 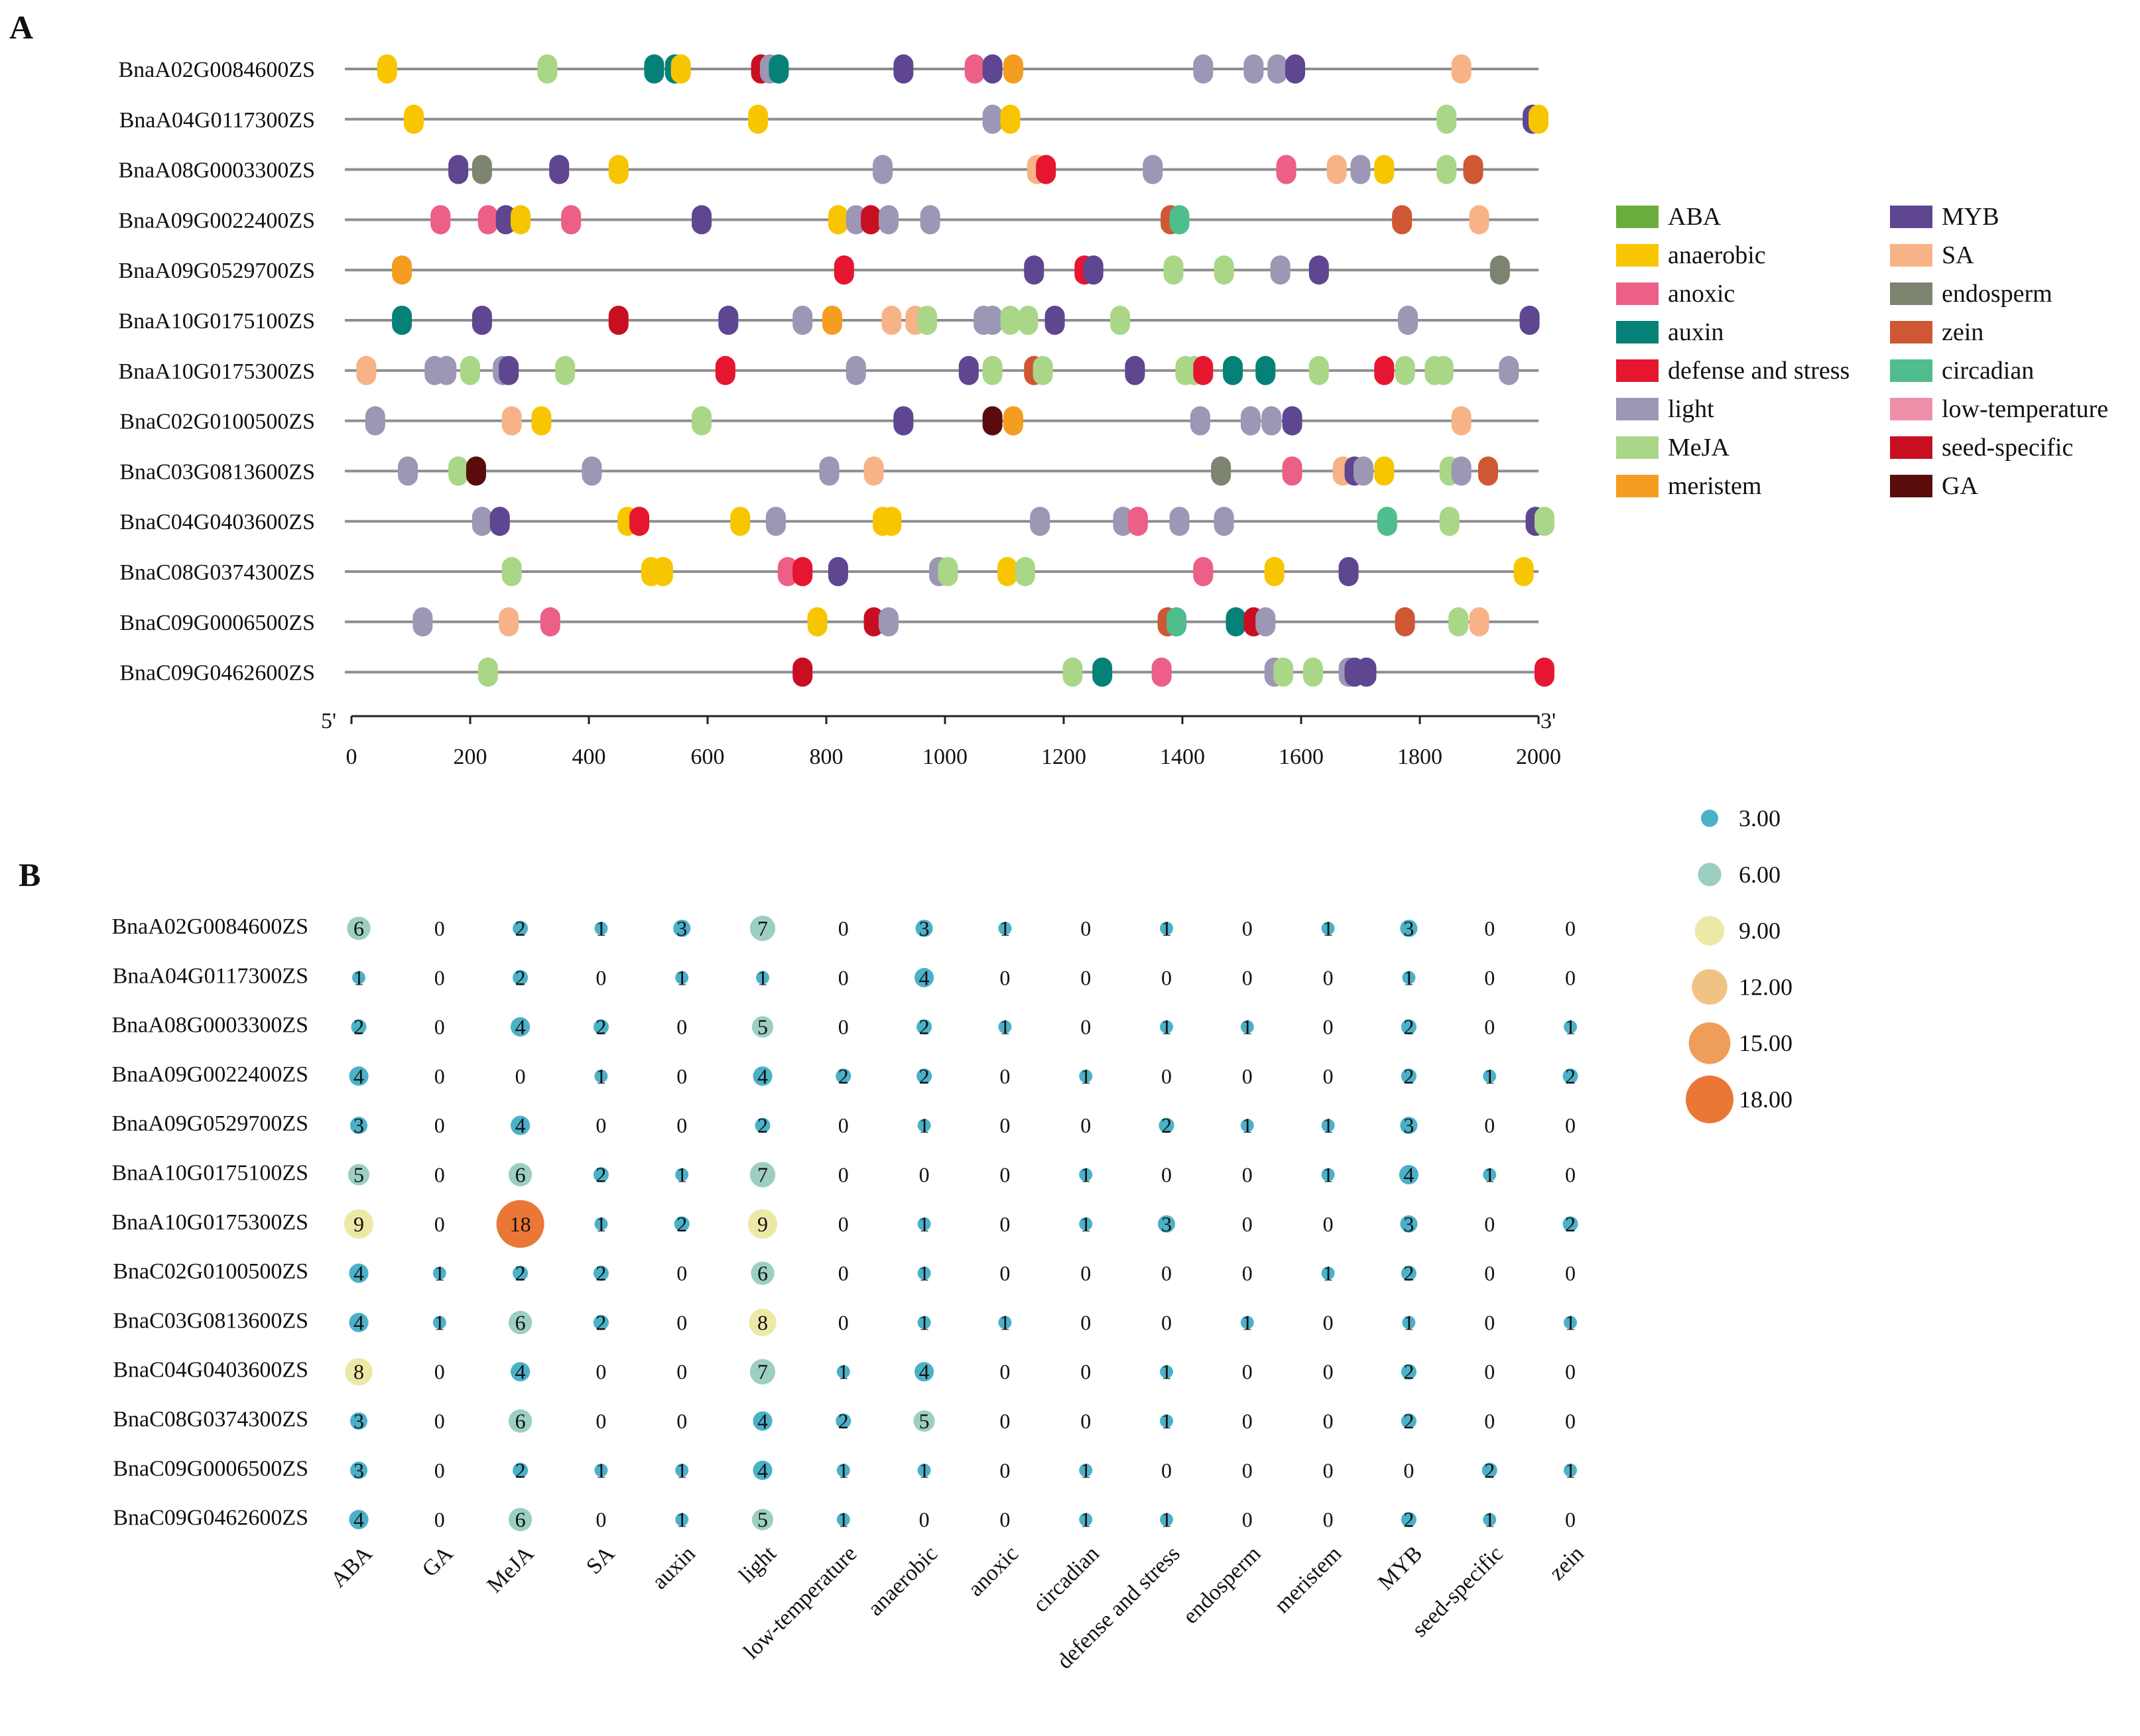 What do you see at coordinates (30, 874) in the screenshot?
I see `panel-label-b: B` at bounding box center [30, 874].